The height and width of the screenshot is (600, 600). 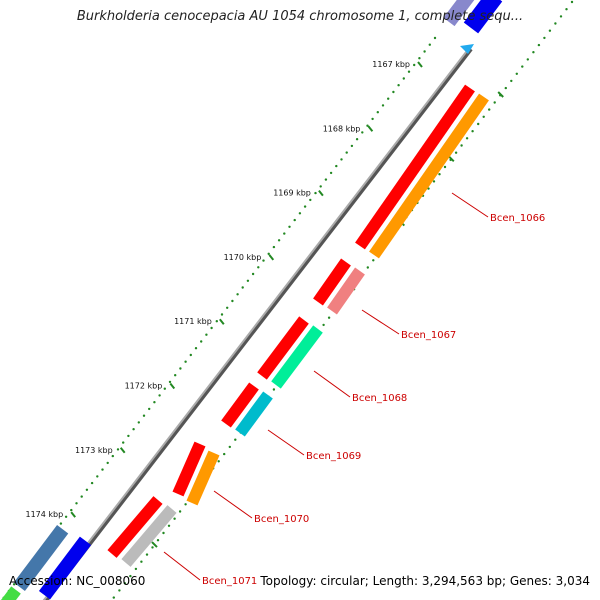 What do you see at coordinates (44, 514) in the screenshot?
I see `kbp-label: 1174 kbp` at bounding box center [44, 514].